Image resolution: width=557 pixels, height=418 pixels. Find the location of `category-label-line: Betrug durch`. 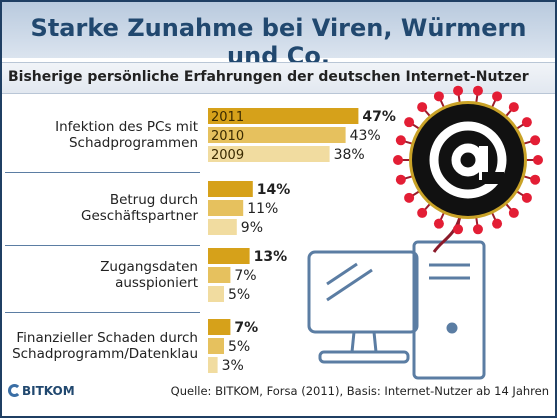

category-label-line: Betrug durch is located at coordinates (153, 200).